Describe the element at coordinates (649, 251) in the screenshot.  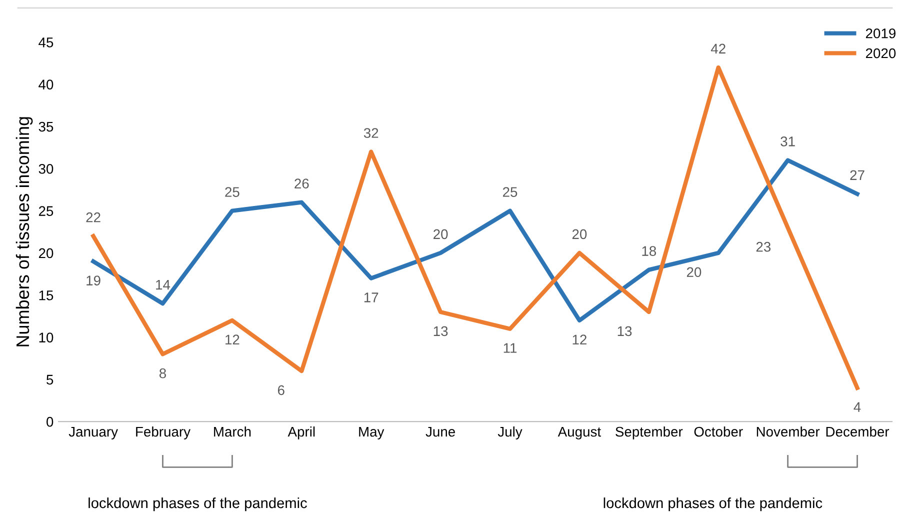
I see `data-label: 18` at that location.